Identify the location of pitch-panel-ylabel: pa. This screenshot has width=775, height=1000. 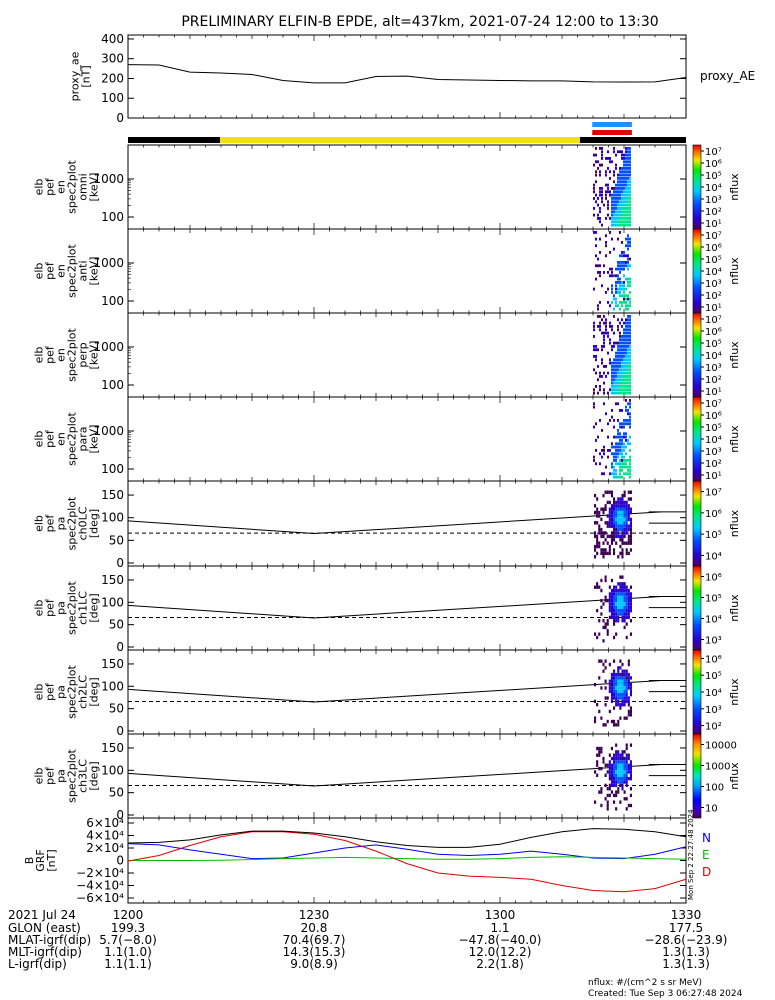
(61, 524).